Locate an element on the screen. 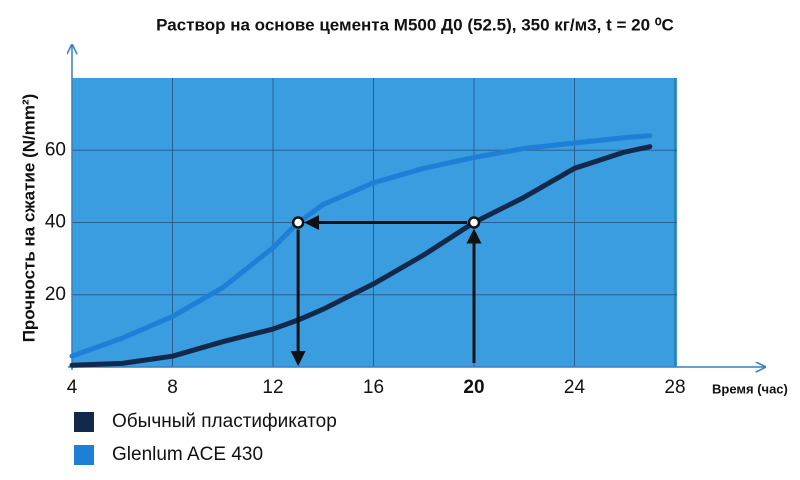 The image size is (800, 480). x-tick-label: 20 is located at coordinates (473, 387).